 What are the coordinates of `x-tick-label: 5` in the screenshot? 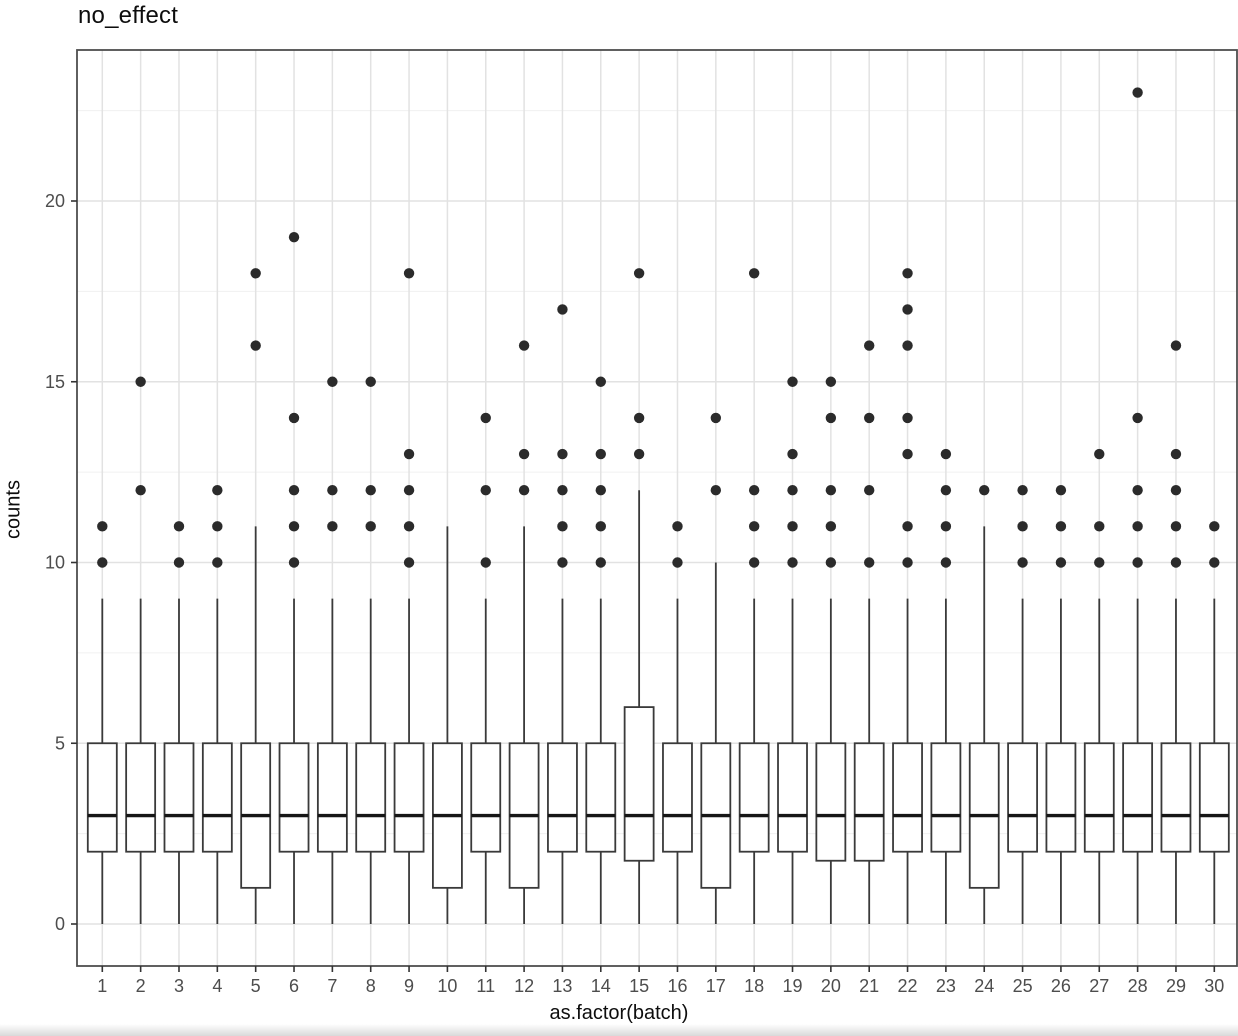 It's located at (256, 986).